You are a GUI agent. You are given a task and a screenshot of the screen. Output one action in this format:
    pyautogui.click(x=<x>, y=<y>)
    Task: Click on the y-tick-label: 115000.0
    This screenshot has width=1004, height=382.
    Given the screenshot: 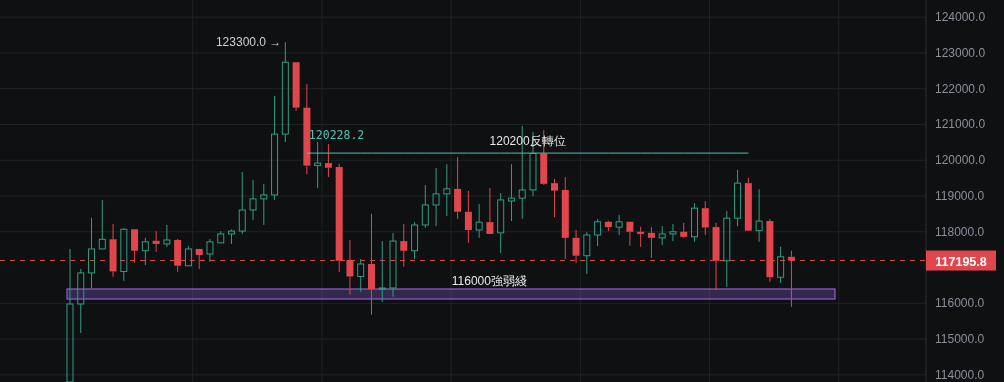 What is the action you would take?
    pyautogui.click(x=960, y=339)
    